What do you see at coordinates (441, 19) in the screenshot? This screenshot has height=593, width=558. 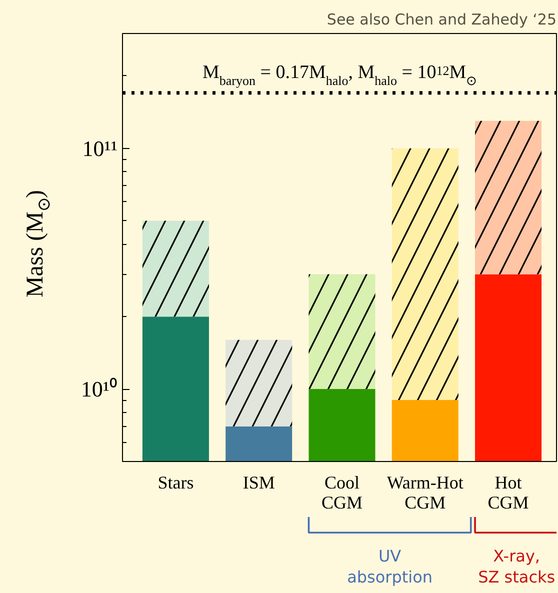 I see `text: See also Chen and Zahedy ‘25` at bounding box center [441, 19].